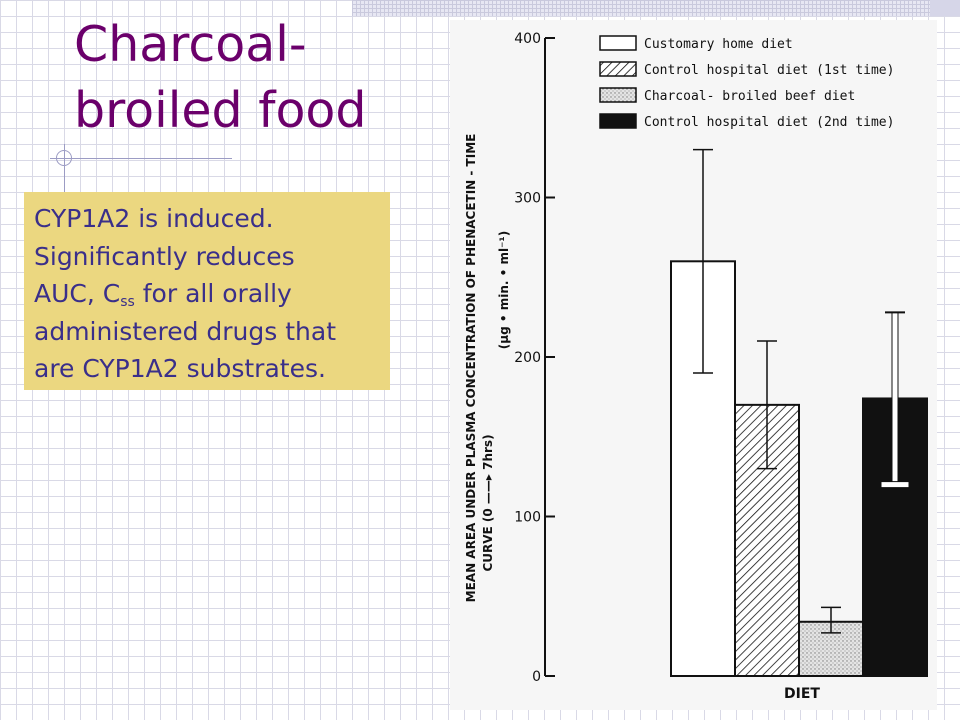 The height and width of the screenshot is (720, 960). Describe the element at coordinates (895, 485) in the screenshot. I see `error-cap-low` at that location.